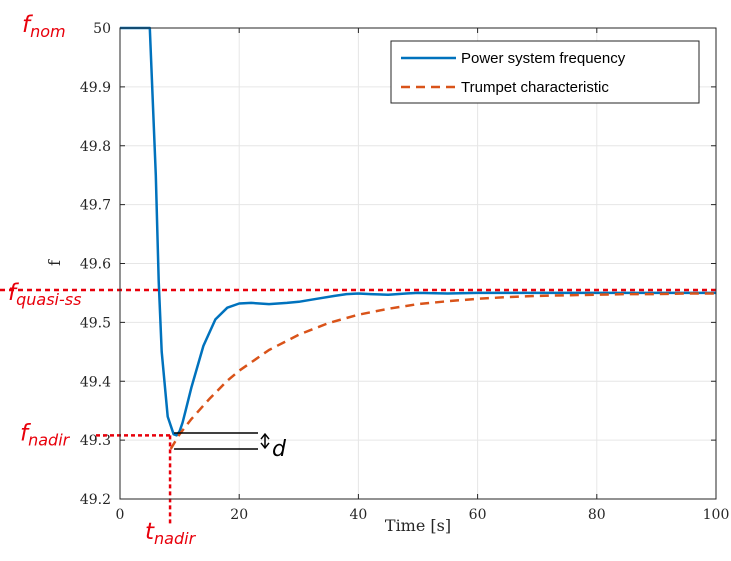 The image size is (731, 561). What do you see at coordinates (95, 382) in the screenshot?
I see `y-tick-label: 49.4` at bounding box center [95, 382].